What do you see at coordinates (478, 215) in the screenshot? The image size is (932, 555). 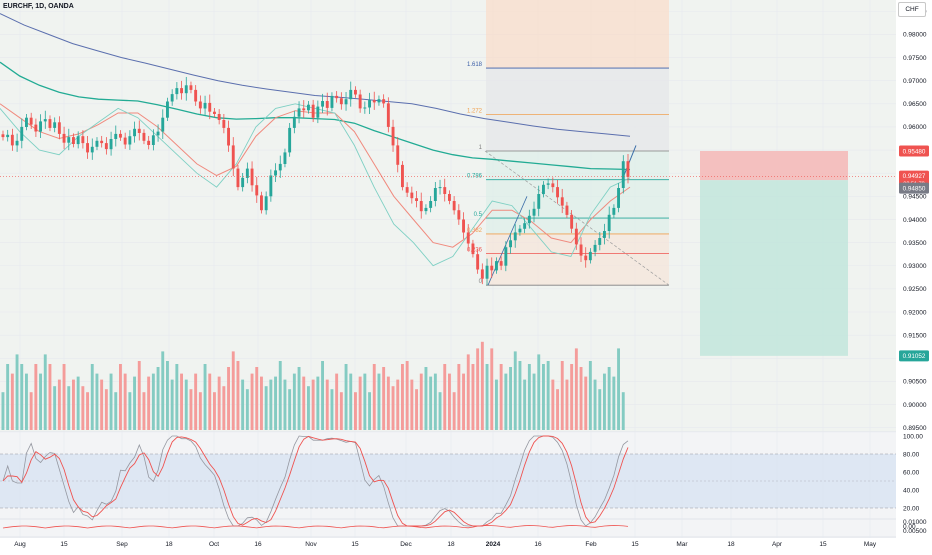 I see `fib-level-label: 0.5` at bounding box center [478, 215].